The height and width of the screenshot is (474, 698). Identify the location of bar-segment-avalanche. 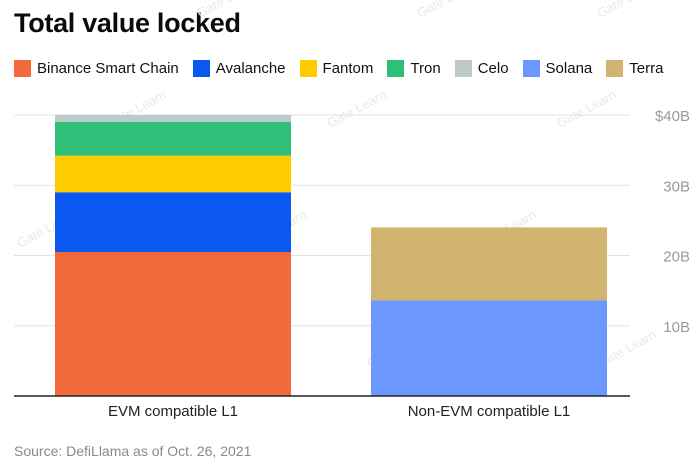
(173, 222).